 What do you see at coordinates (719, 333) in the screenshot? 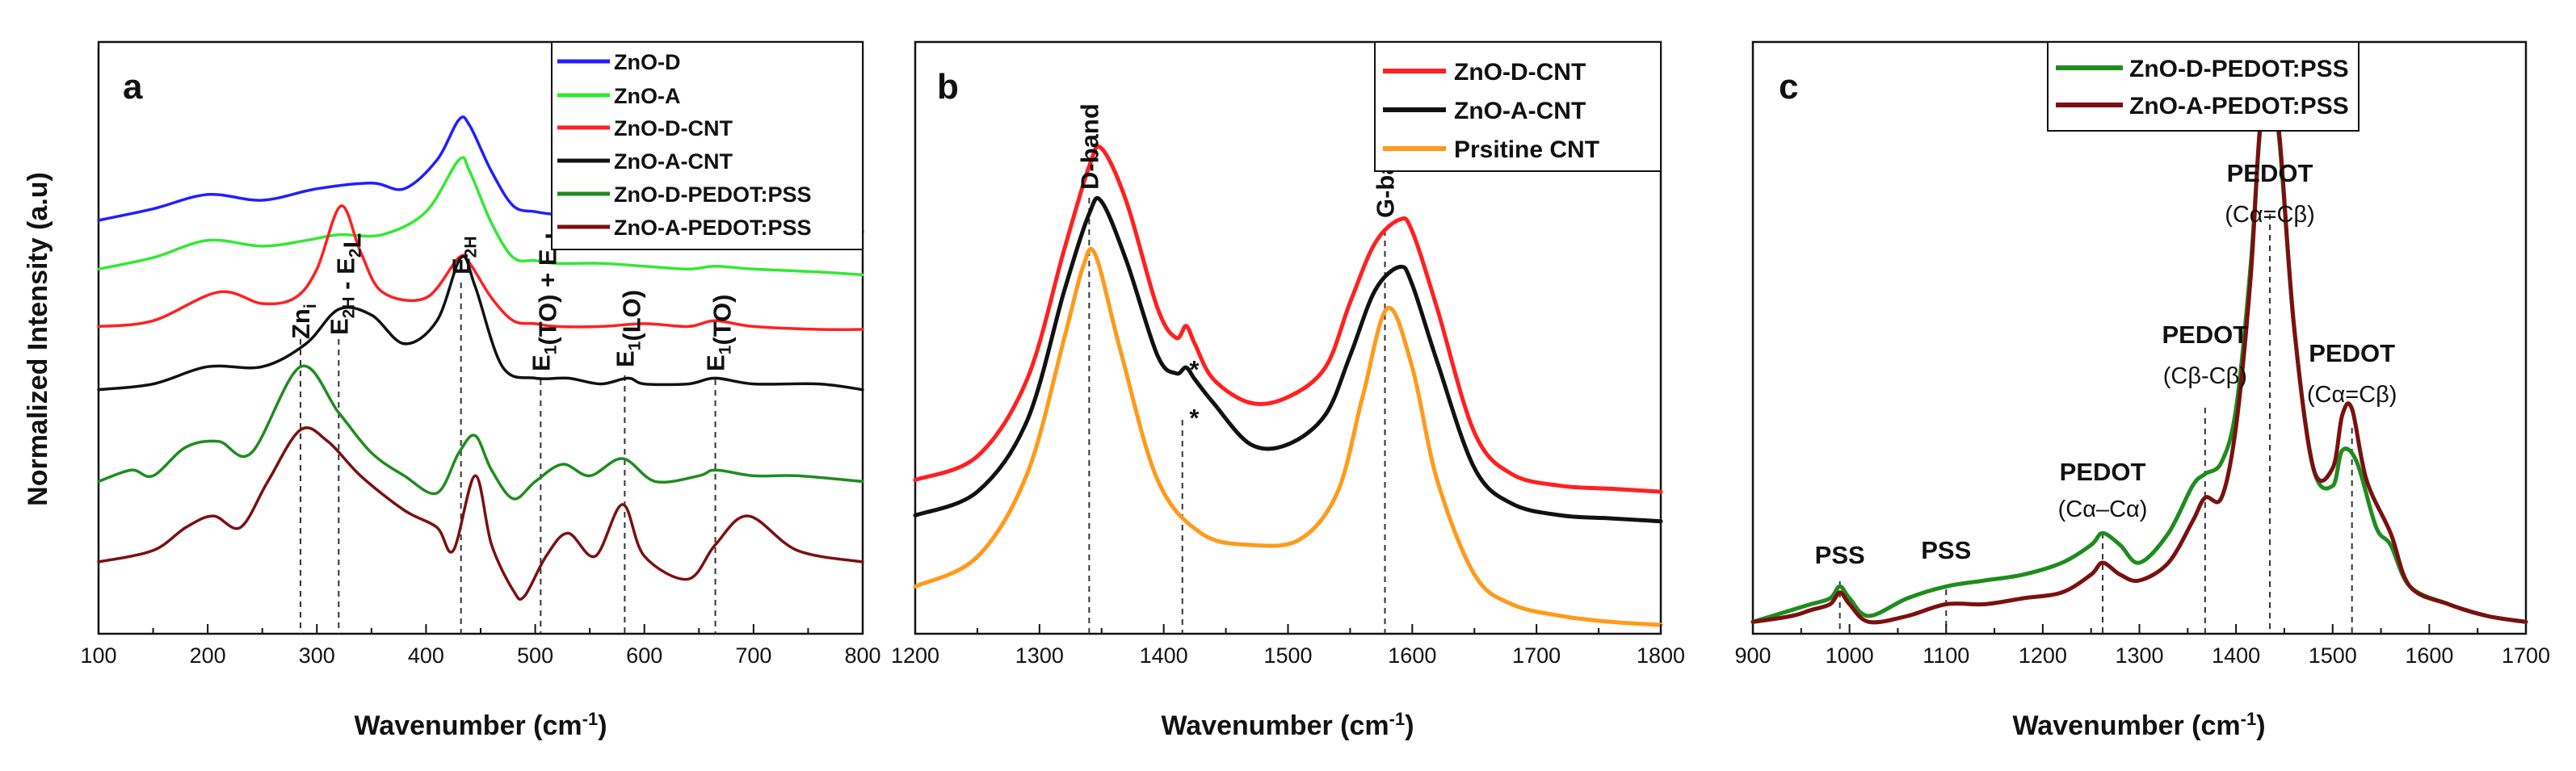
I see `panel-a-peak-label: E1(TO)` at bounding box center [719, 333].